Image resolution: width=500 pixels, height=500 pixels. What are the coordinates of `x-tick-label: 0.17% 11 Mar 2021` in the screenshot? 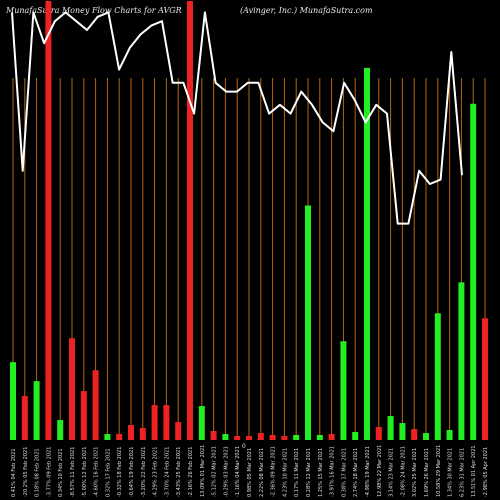 It's located at (297, 472).